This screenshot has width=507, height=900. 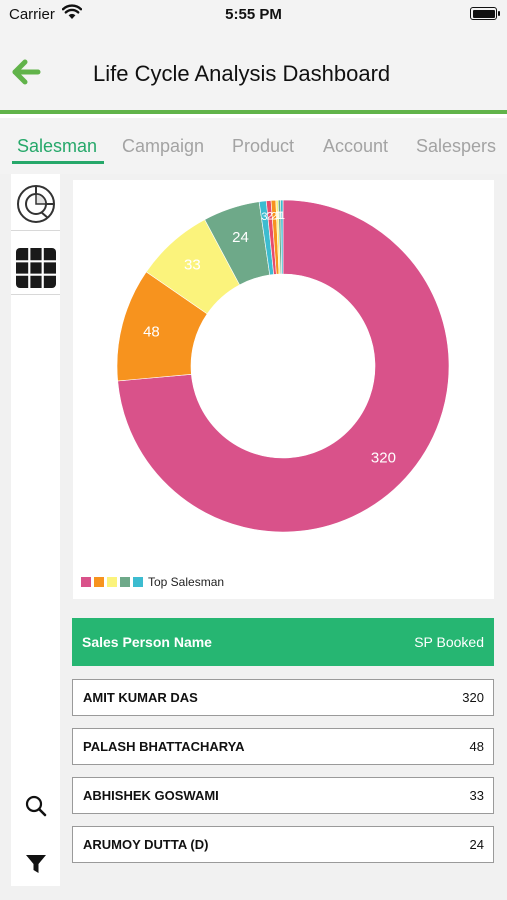 What do you see at coordinates (283, 844) in the screenshot?
I see `table-row: ARUMOY DUTTA (D) 24` at bounding box center [283, 844].